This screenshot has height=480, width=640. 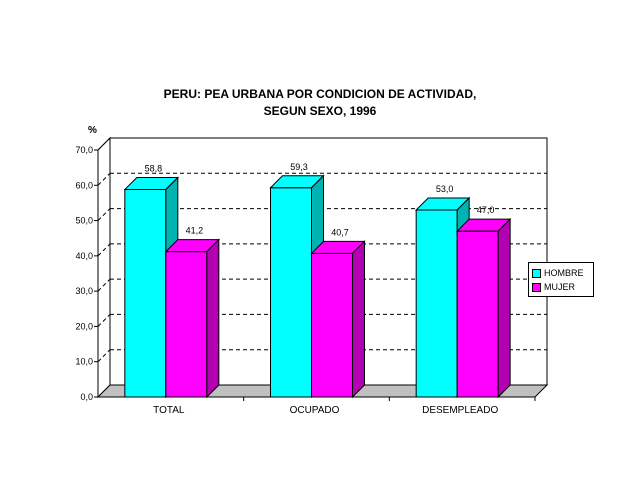 I want to click on bar-hombre-desempleado, so click(x=436, y=303).